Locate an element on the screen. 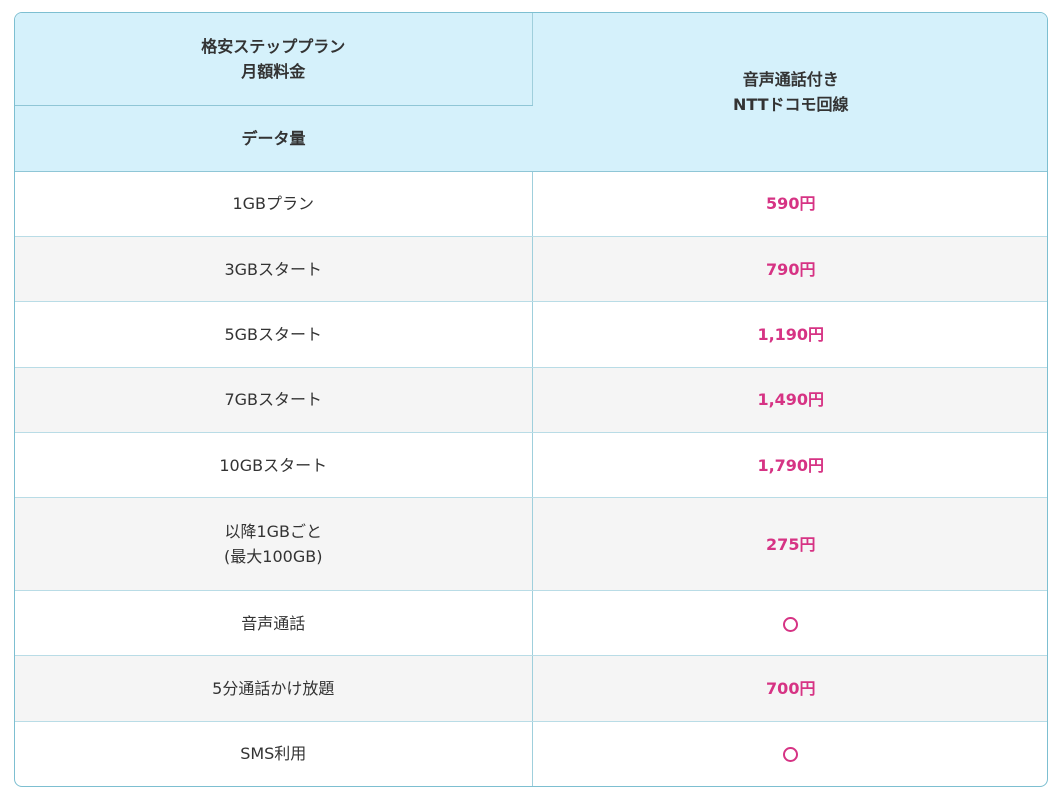 This screenshot has width=1062, height=799. table-row: 7GBスタート 1,490円 is located at coordinates (531, 400).